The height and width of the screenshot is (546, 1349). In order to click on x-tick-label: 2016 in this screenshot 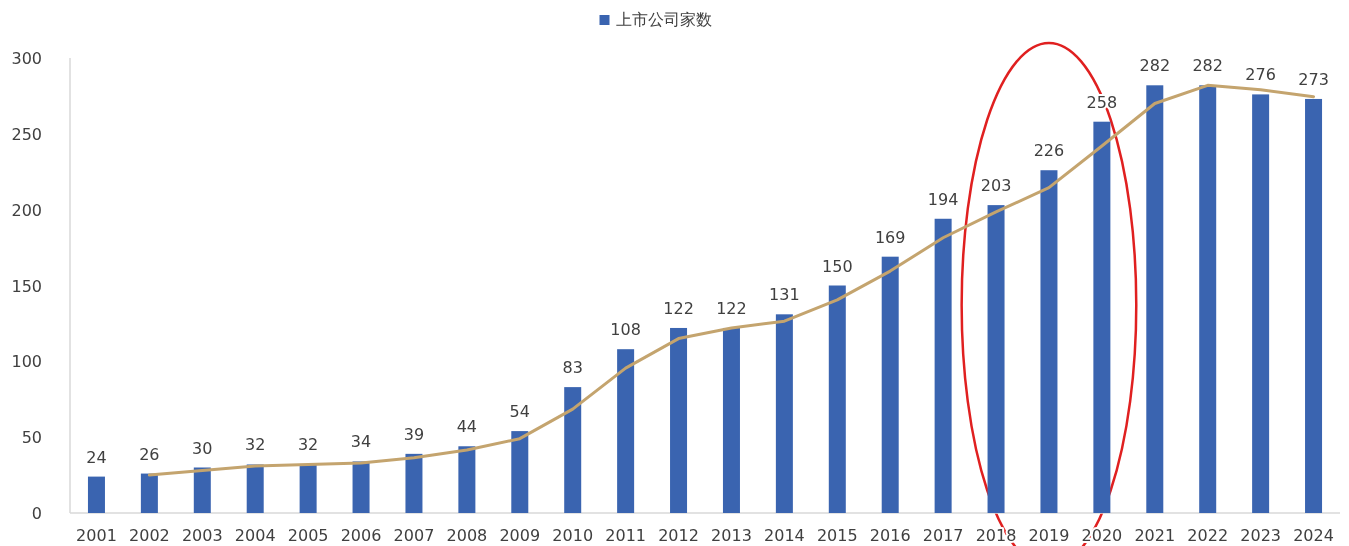, I will do `click(890, 535)`.